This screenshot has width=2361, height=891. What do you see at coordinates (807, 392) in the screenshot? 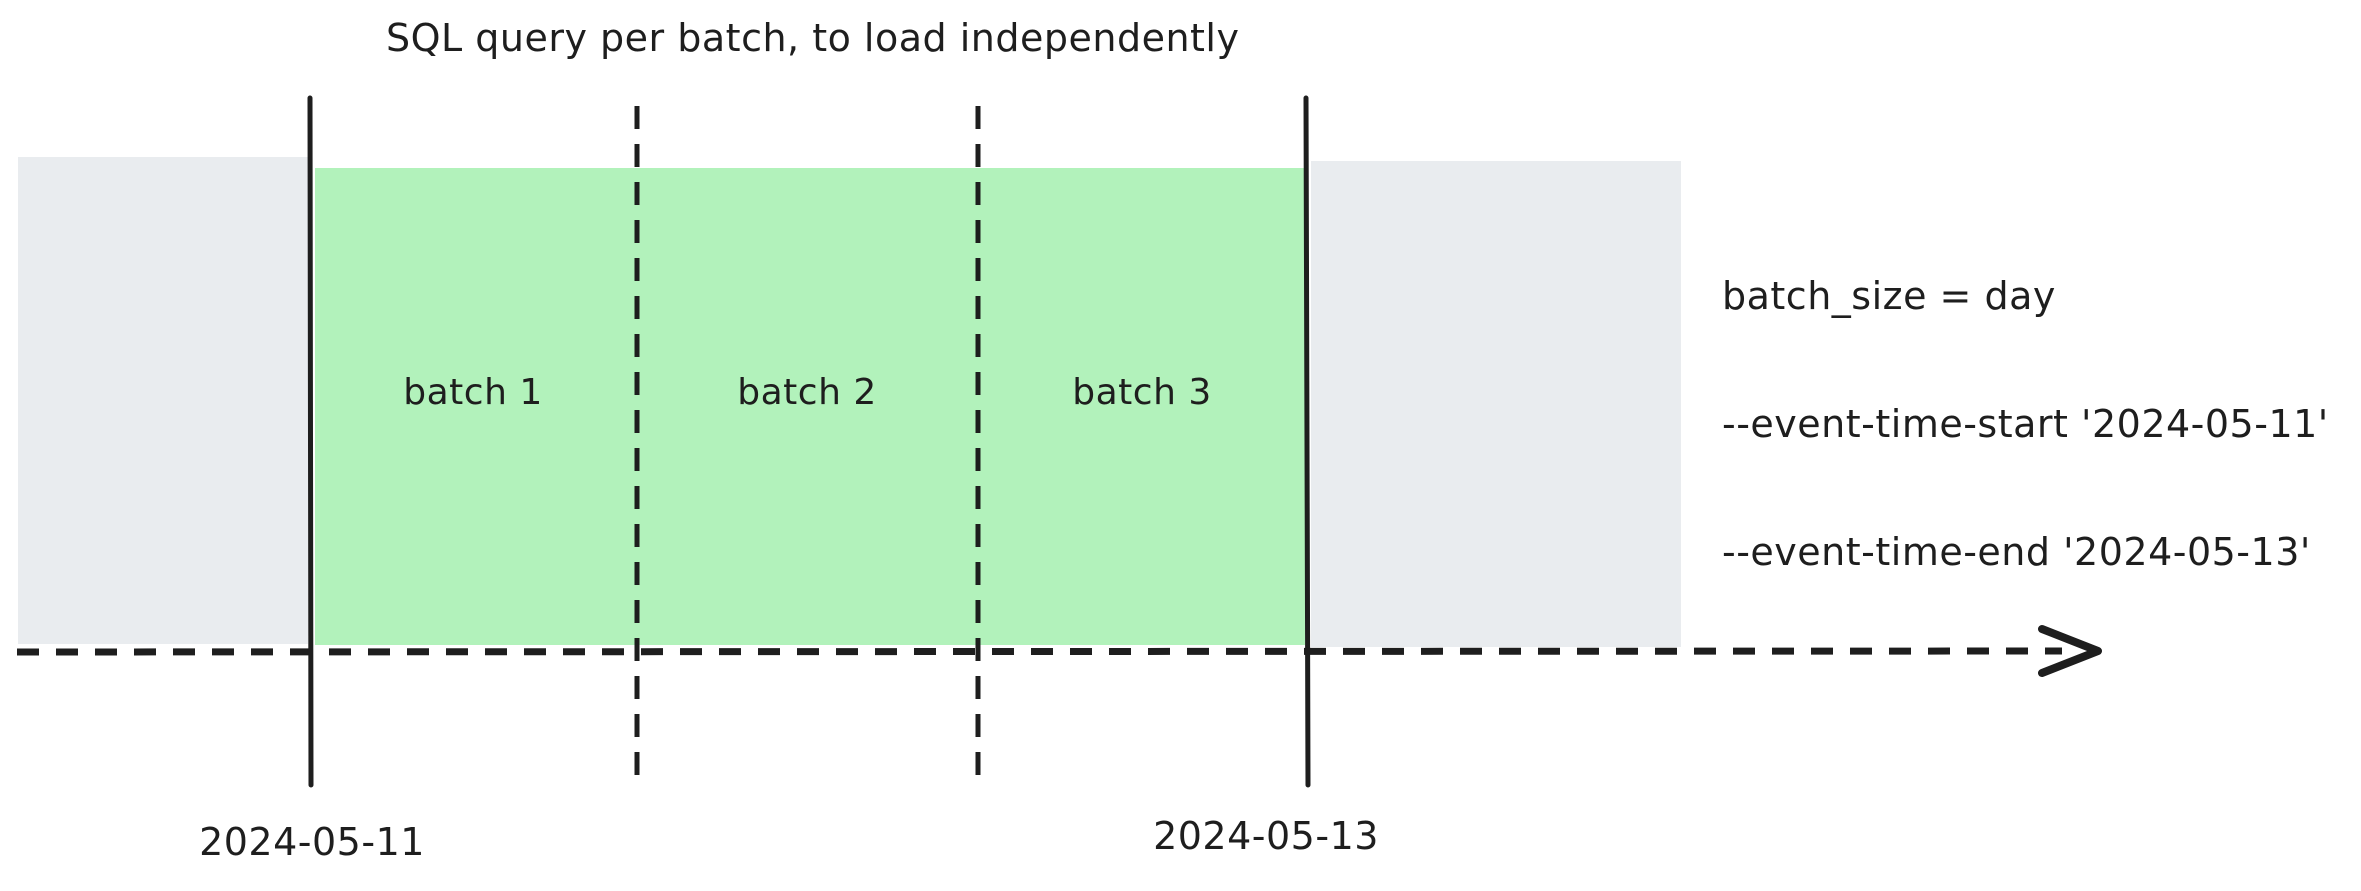
I see `batch-2-label: batch 2` at bounding box center [807, 392].